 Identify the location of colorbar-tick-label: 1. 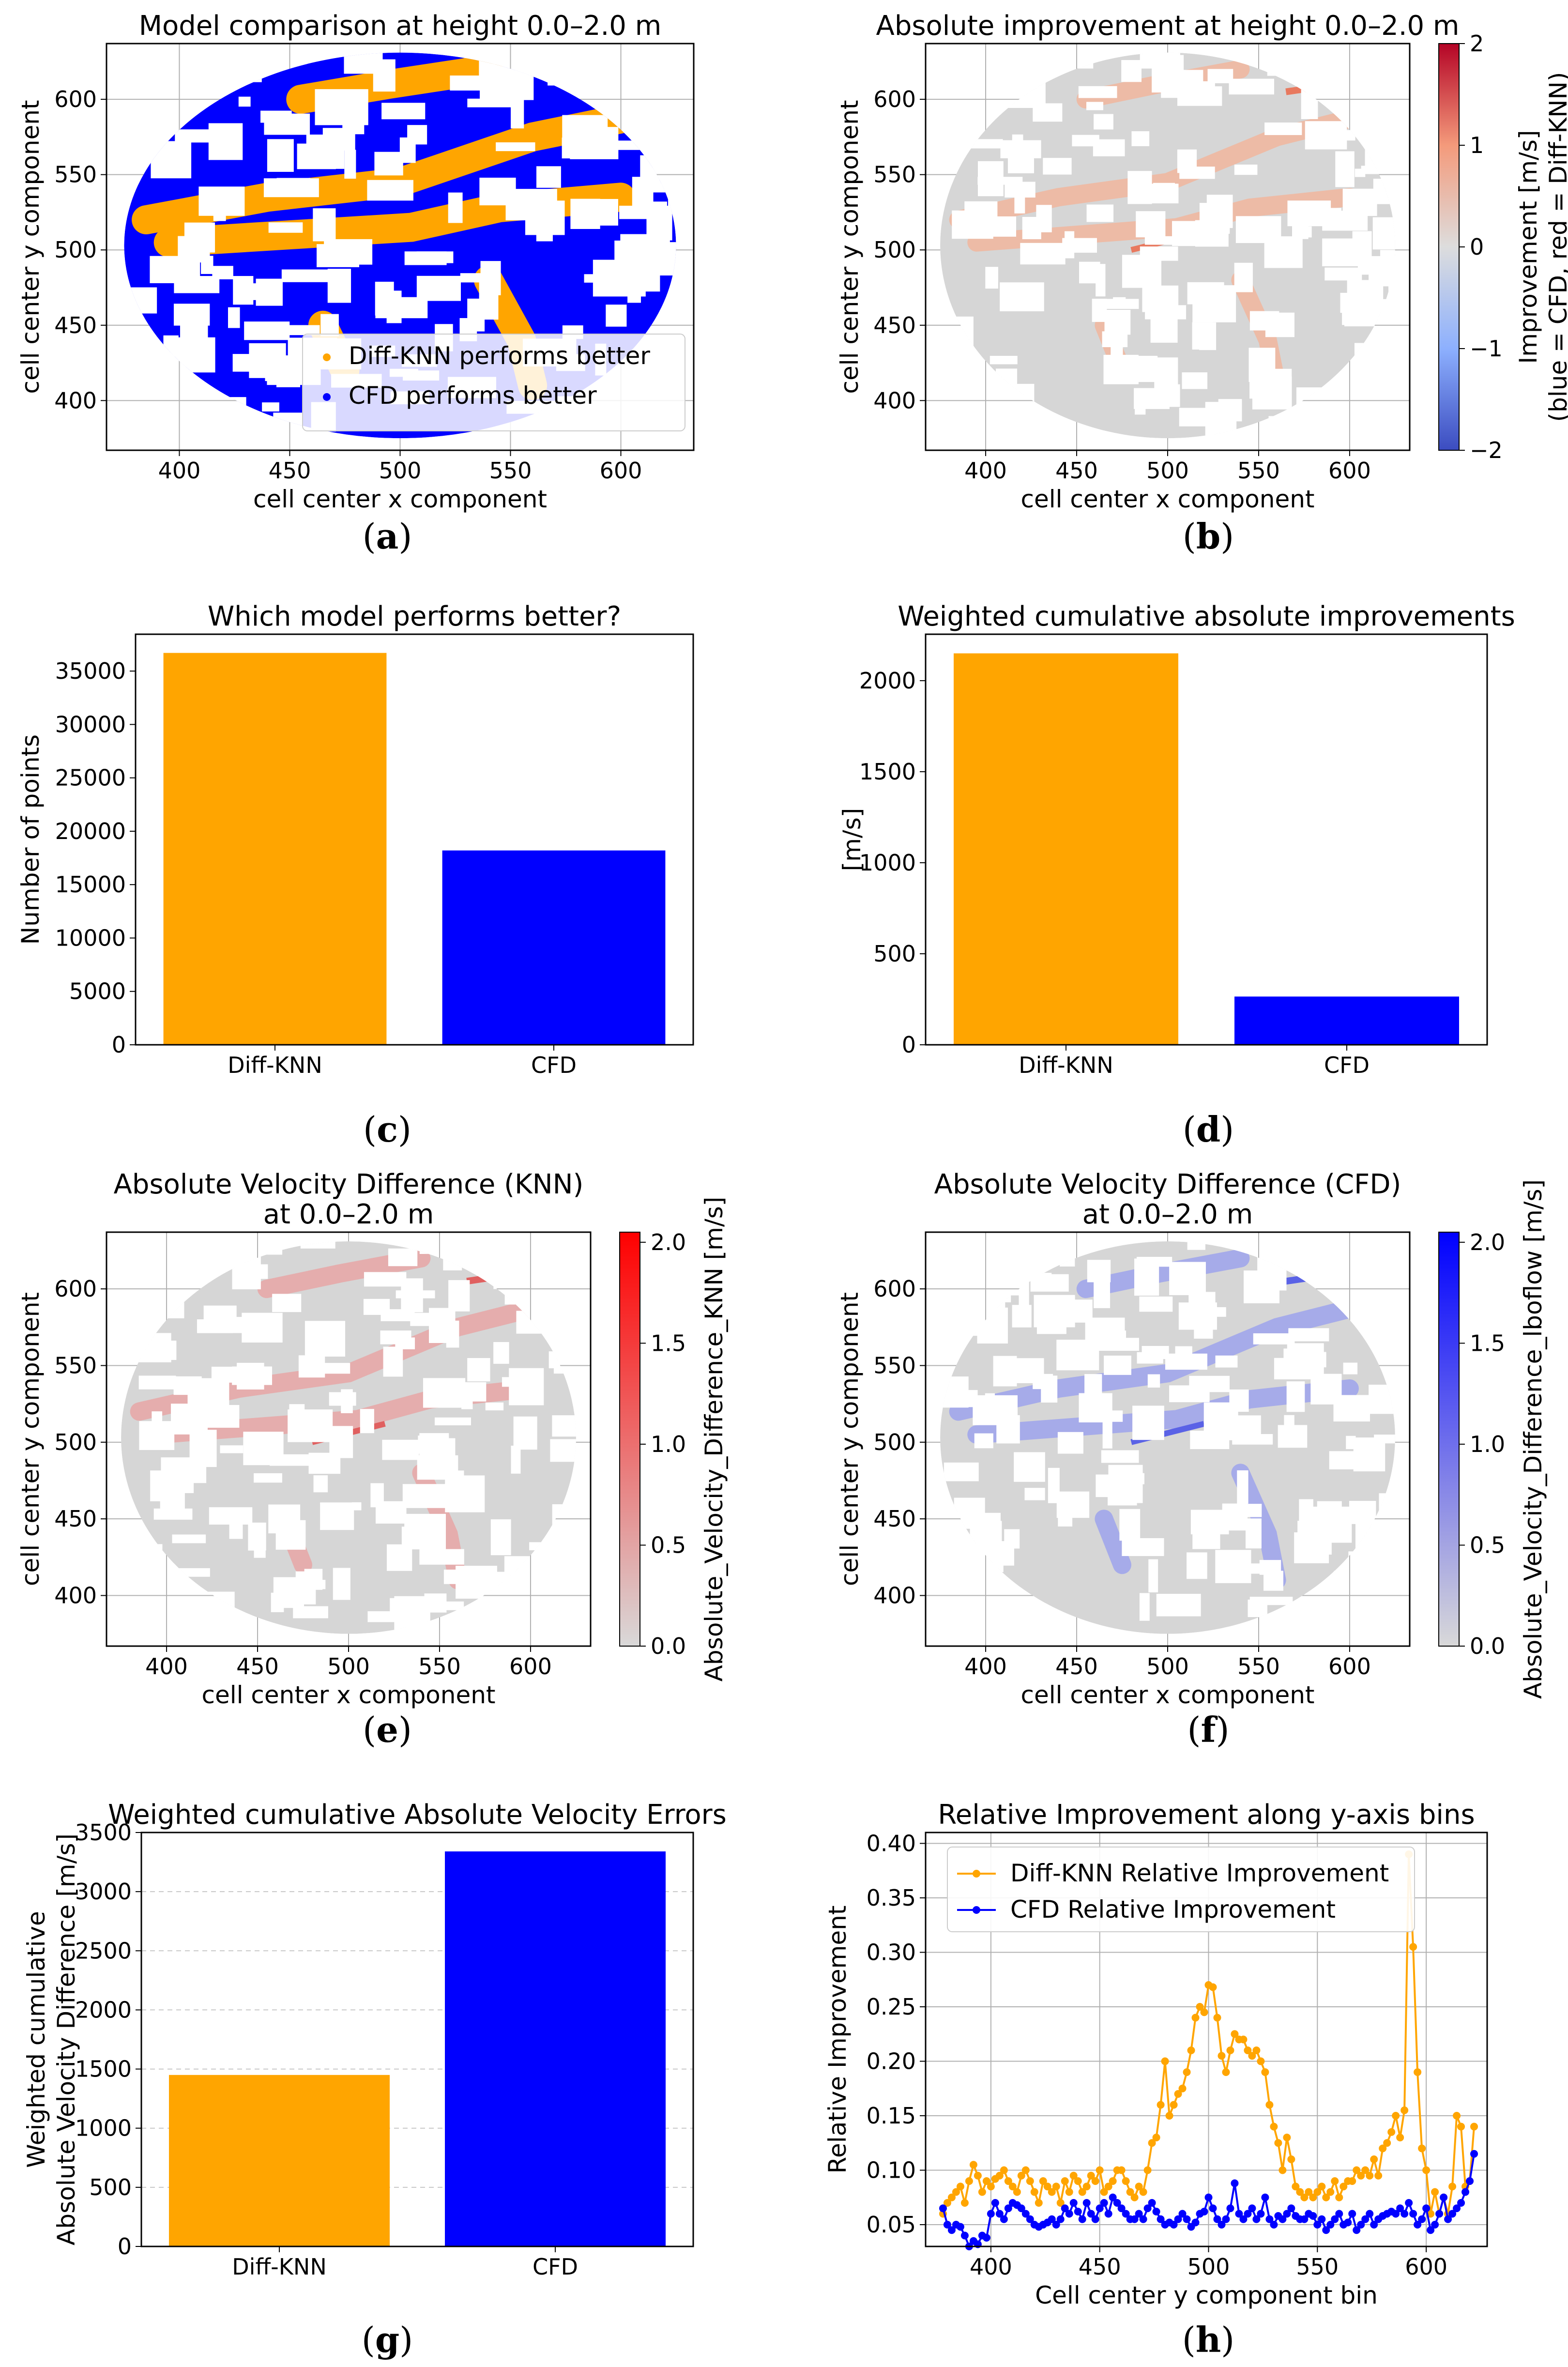
(1477, 145).